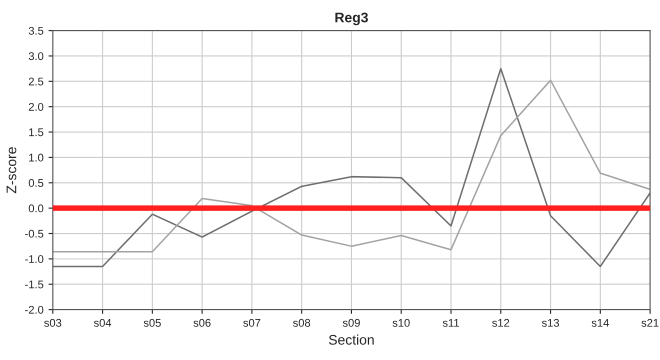  What do you see at coordinates (351, 322) in the screenshot?
I see `x-tick-label: s09` at bounding box center [351, 322].